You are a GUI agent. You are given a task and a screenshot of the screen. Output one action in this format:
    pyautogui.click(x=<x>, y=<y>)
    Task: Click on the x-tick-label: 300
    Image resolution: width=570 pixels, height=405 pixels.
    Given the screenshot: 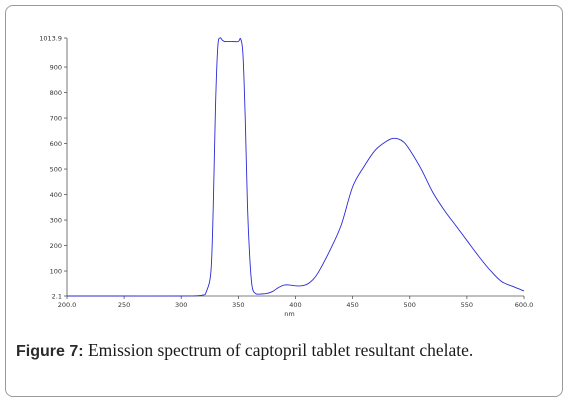 What is the action you would take?
    pyautogui.click(x=181, y=305)
    